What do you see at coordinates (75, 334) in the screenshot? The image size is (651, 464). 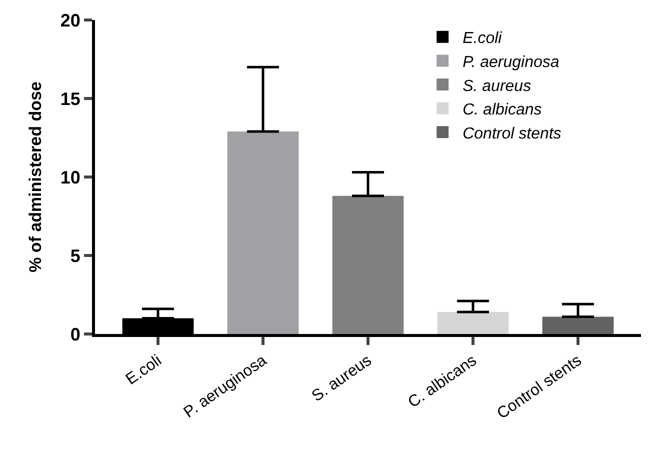 I see `y-tick-label: 0` at bounding box center [75, 334].